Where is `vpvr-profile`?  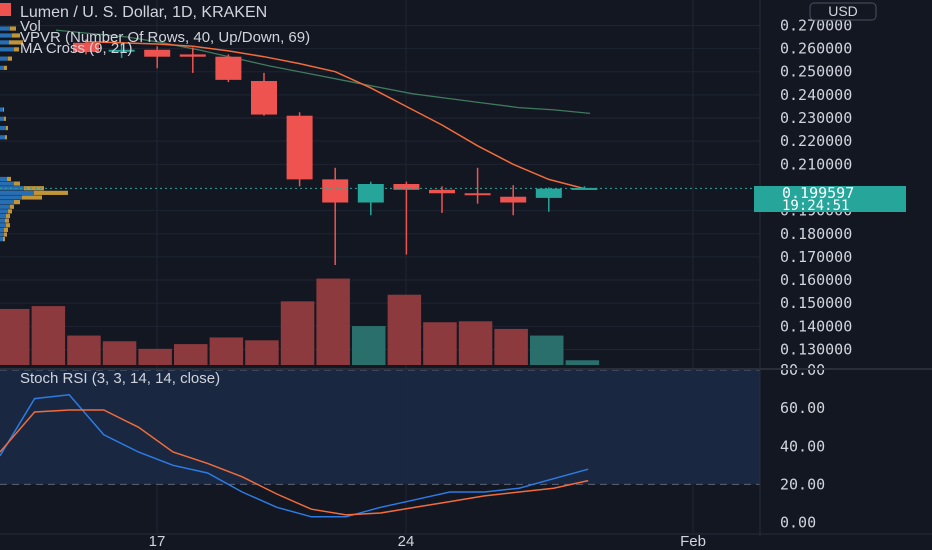
vpvr-profile is located at coordinates (34, 134).